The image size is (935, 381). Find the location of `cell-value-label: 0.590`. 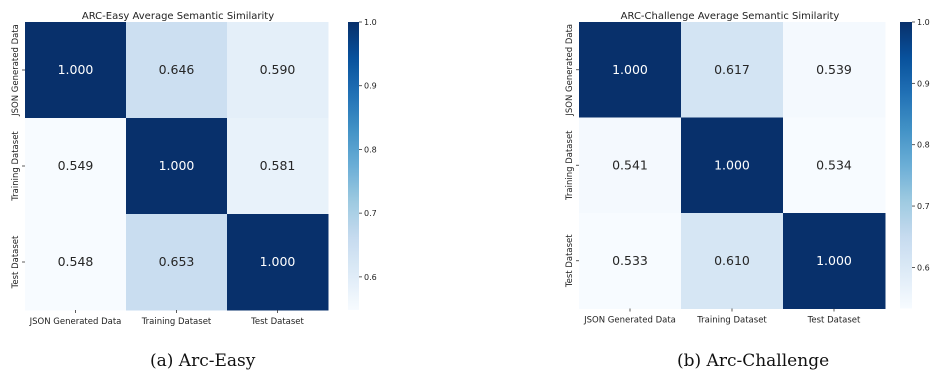

cell-value-label: 0.590 is located at coordinates (278, 69).